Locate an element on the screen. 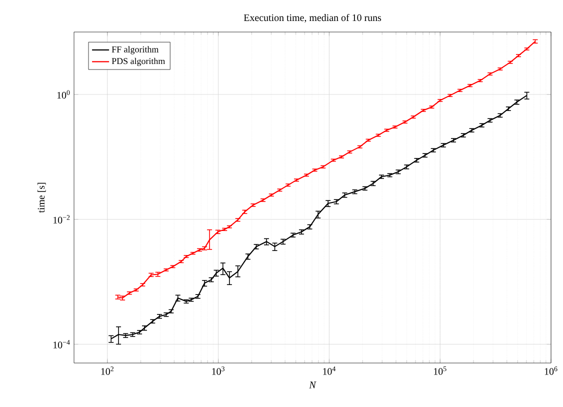 This screenshot has width=563, height=407. legend-label: FF algorithm is located at coordinates (135, 50).